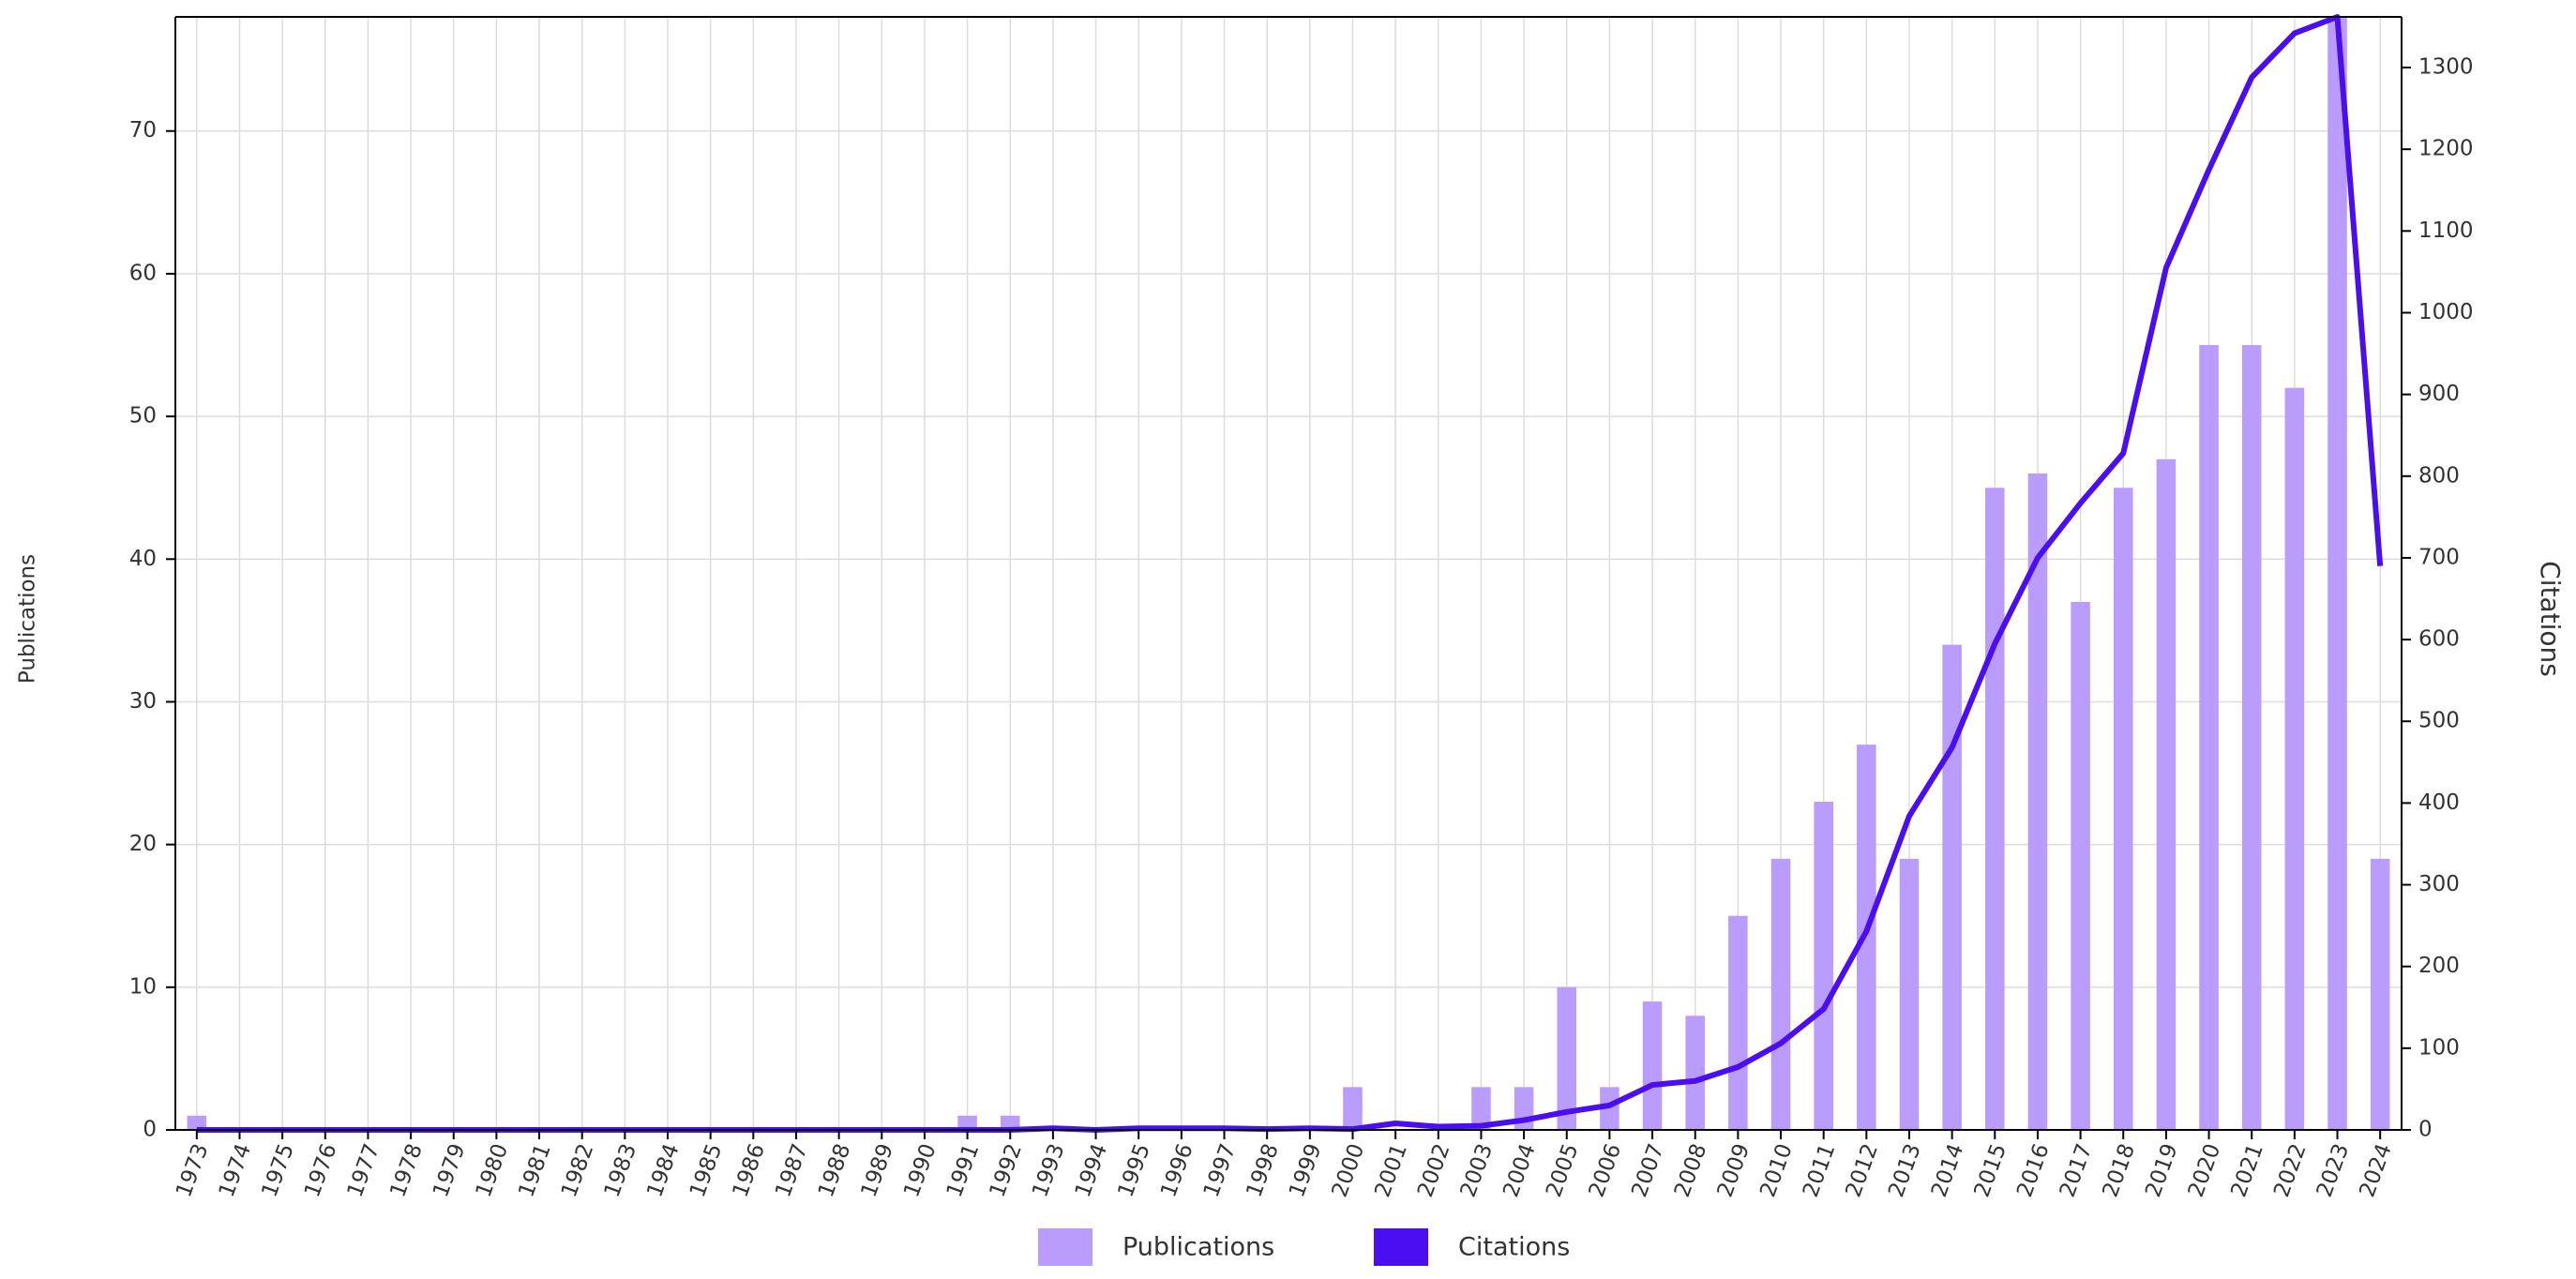  Describe the element at coordinates (492, 1170) in the screenshot. I see `x-tick-label: 1980` at that location.